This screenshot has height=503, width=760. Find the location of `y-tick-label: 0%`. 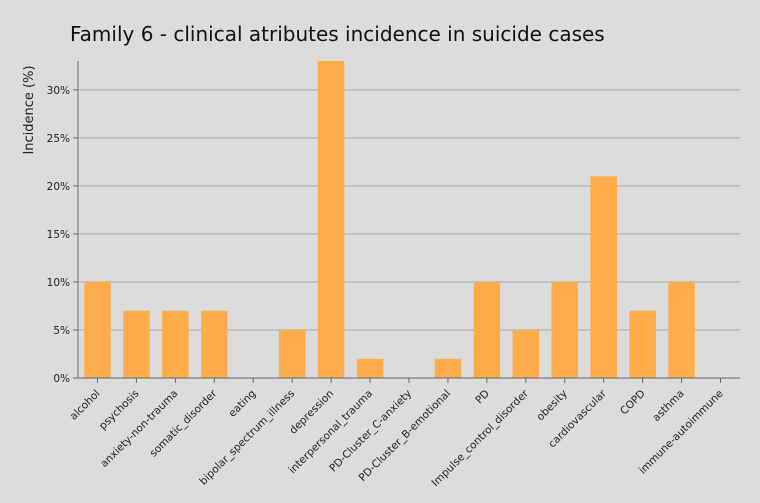

y-tick-label: 0% is located at coordinates (61, 379).